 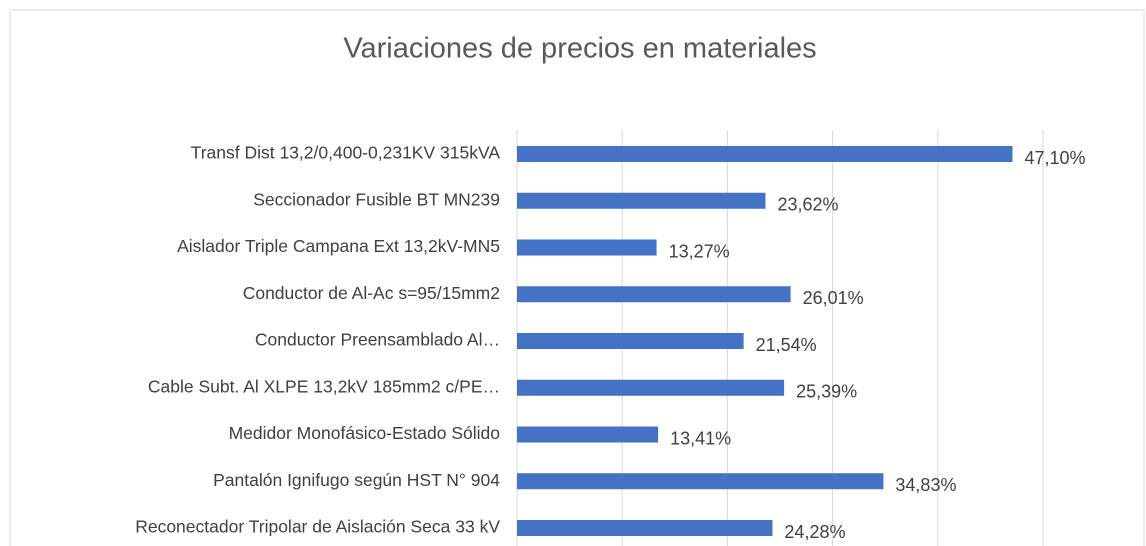 I want to click on y-tick-label: Seccionador Fusible BT MN239, so click(x=376, y=199).